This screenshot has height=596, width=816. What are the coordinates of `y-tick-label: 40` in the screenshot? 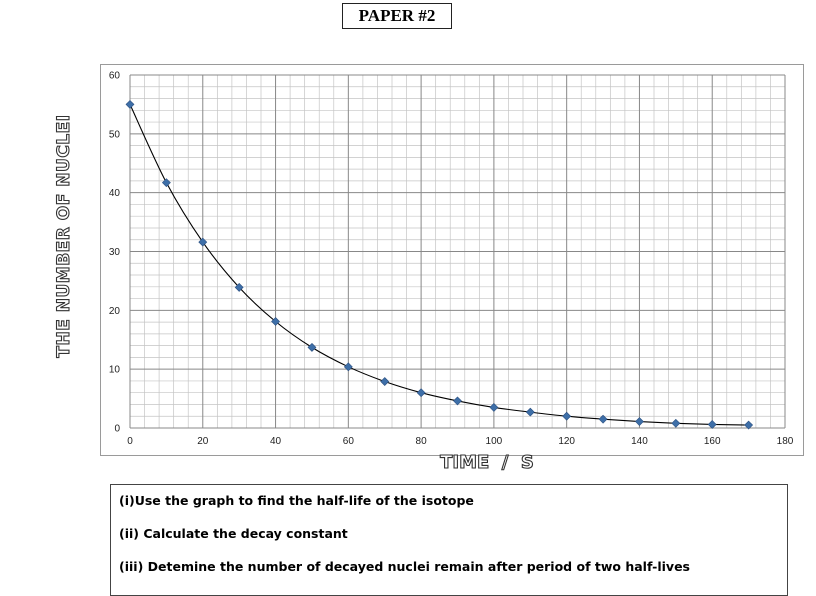 It's located at (115, 193).